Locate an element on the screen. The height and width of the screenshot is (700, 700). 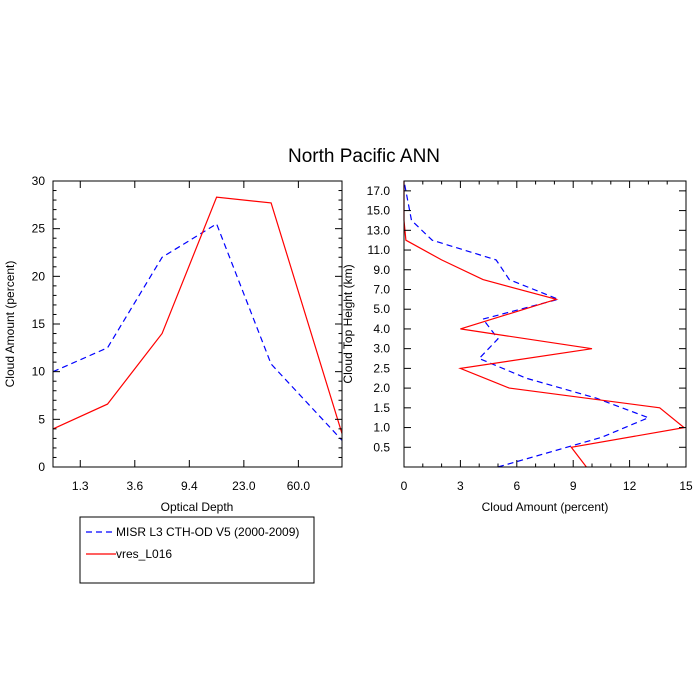
right-y-tick-label: 1.0 is located at coordinates (381, 428).